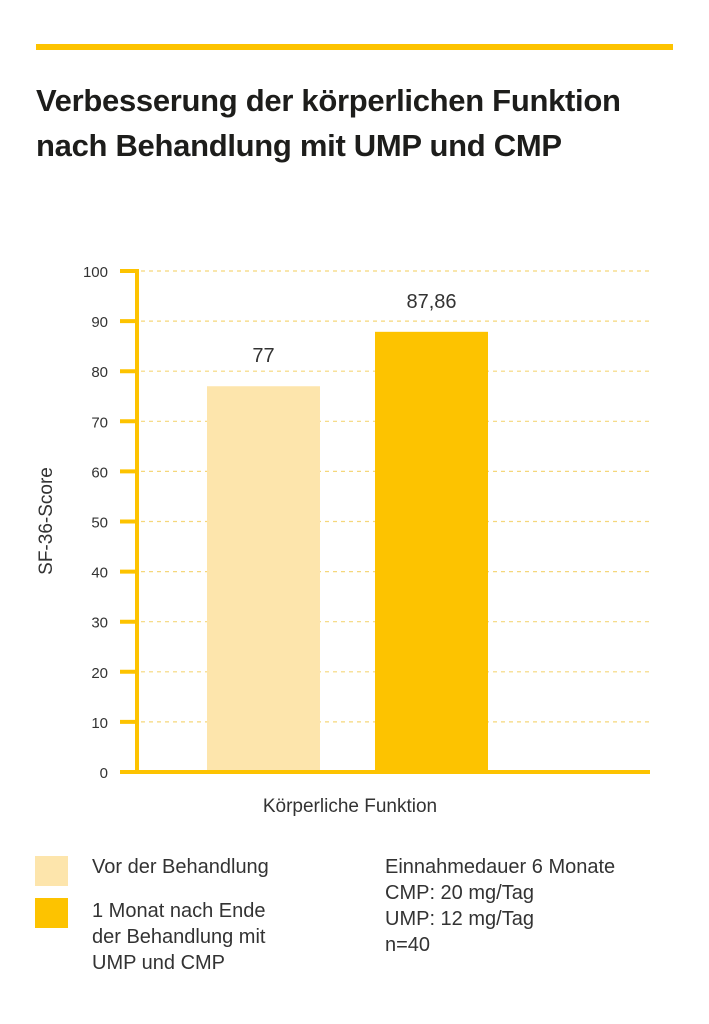 This screenshot has height=1024, width=709. Describe the element at coordinates (99, 422) in the screenshot. I see `y-tick-label: 70` at that location.